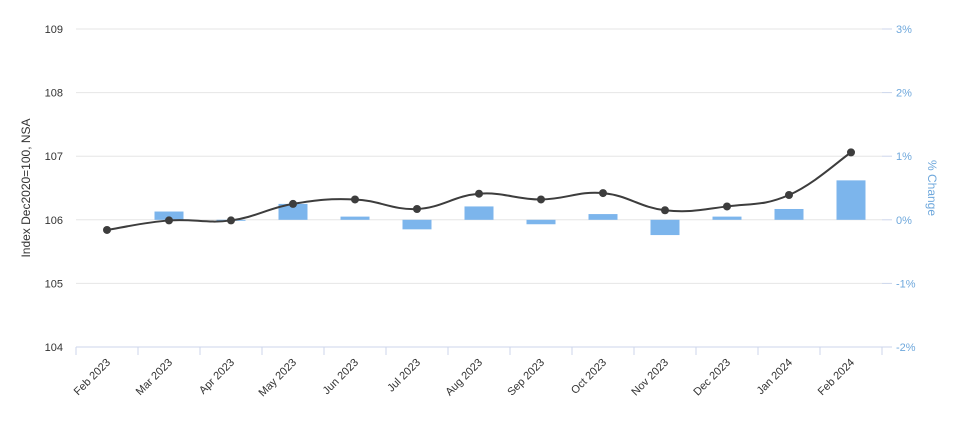  I want to click on y-right-tick-label: -2%, so click(906, 348).